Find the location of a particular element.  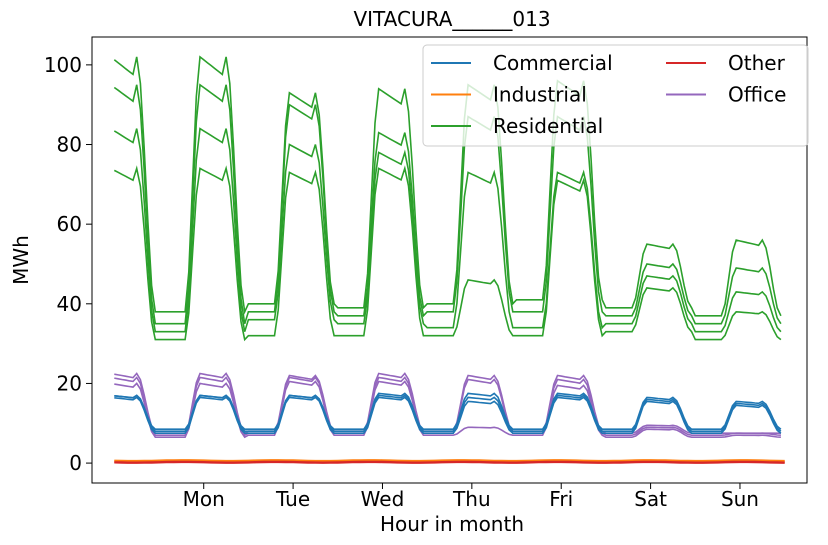

y-tick-label: 40 is located at coordinates (69, 304).